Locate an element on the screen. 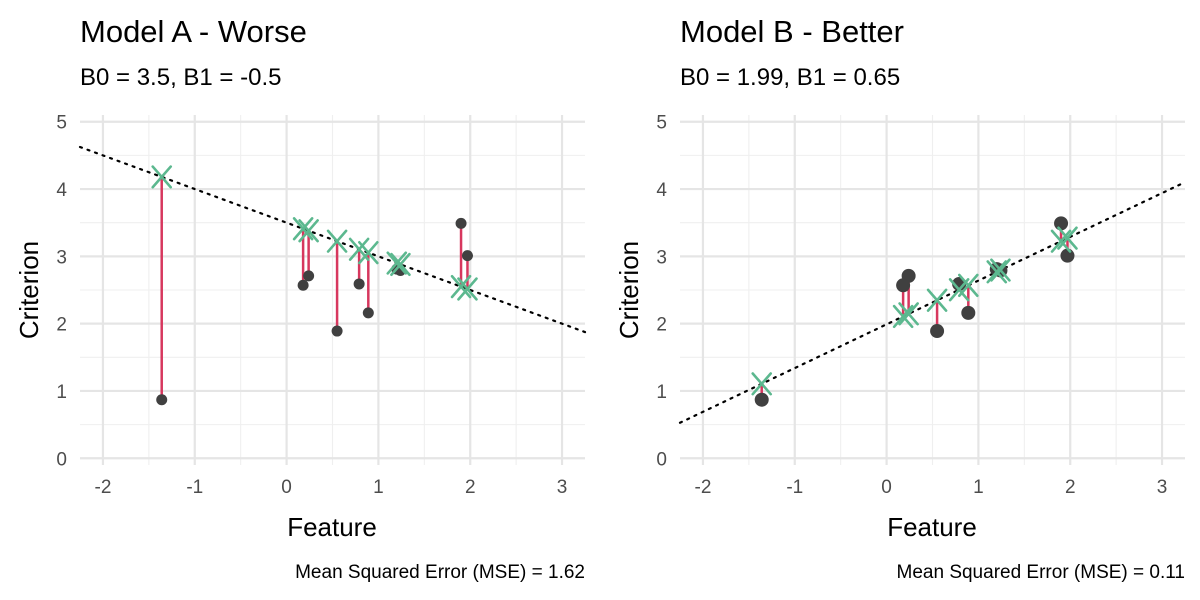  mse-caption: Mean Squared Error (MSE) = 0.11 is located at coordinates (1041, 572).